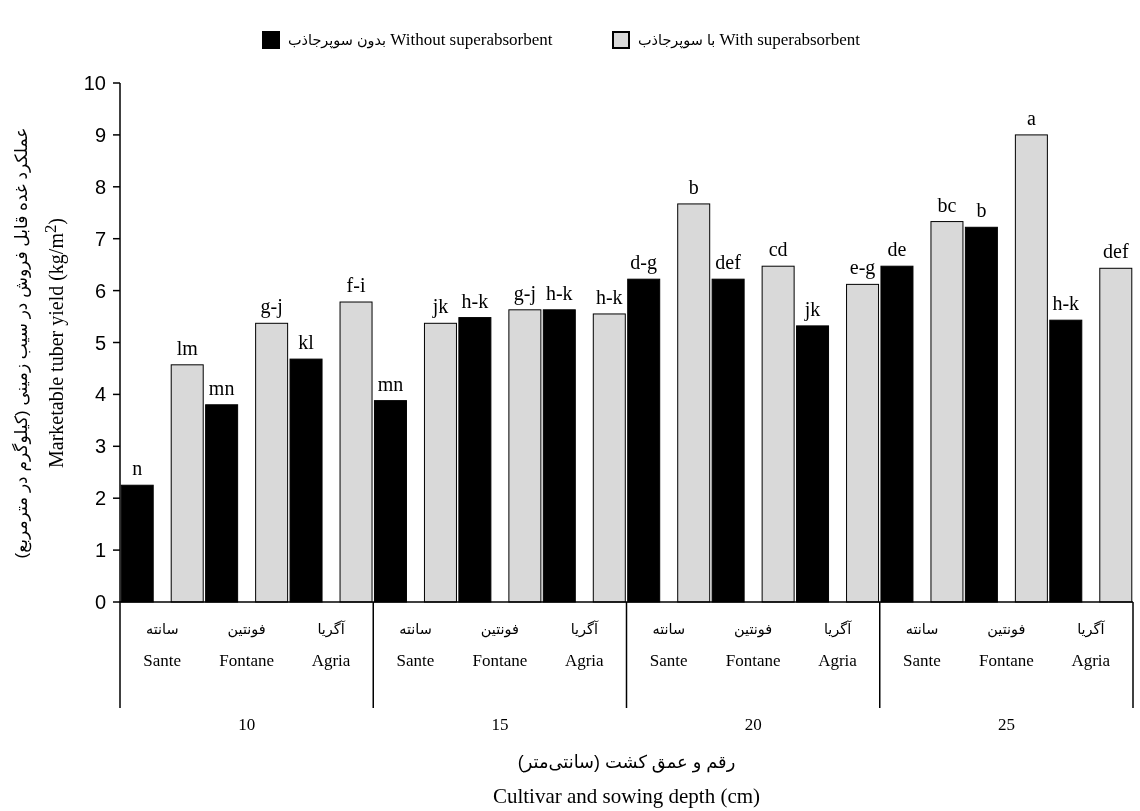  I want to click on text: 15, so click(500, 724).